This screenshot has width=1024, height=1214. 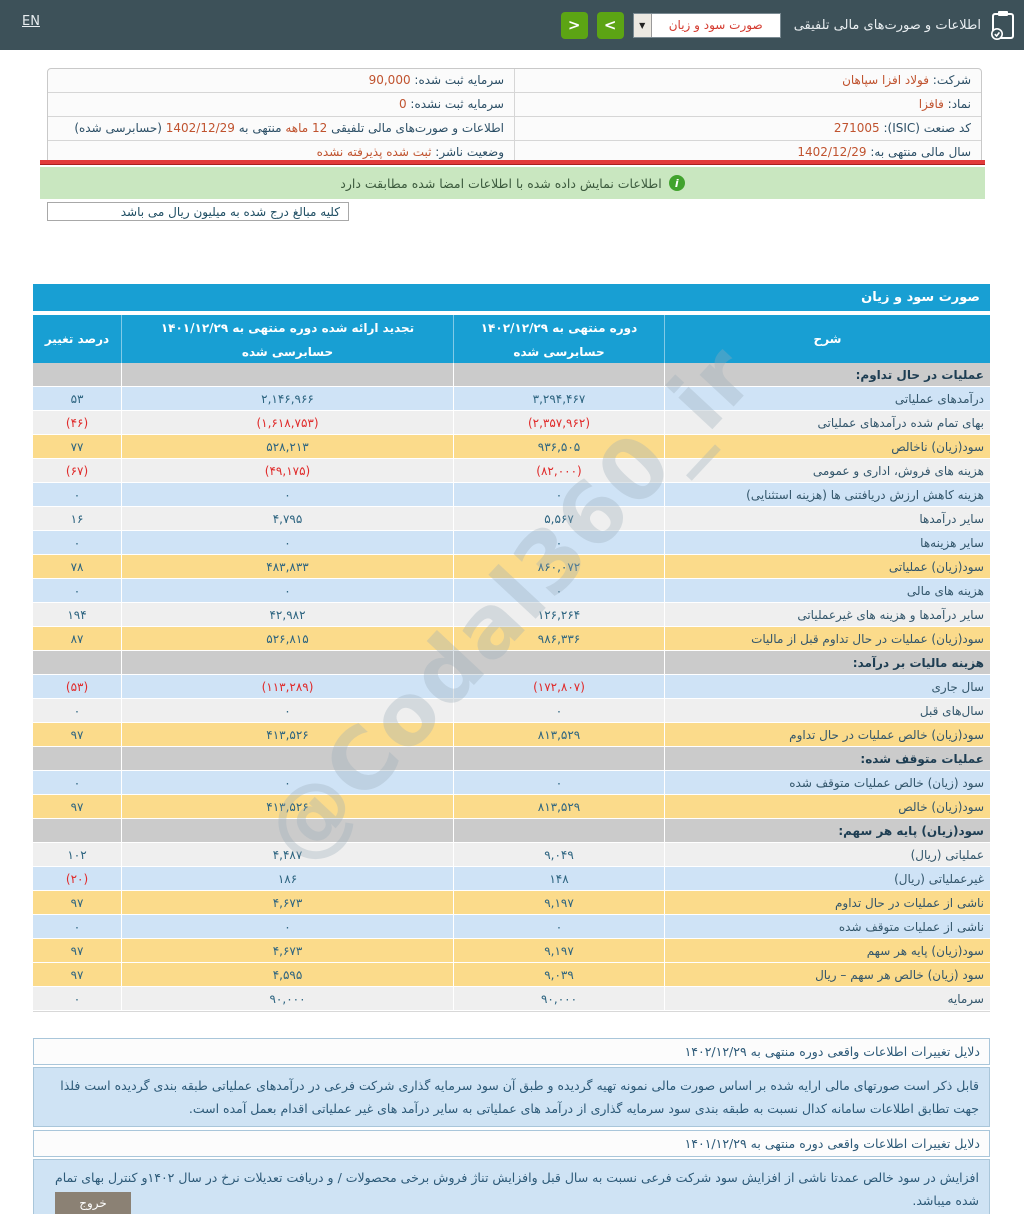 What do you see at coordinates (909, 902) in the screenshot?
I see `row-label: ناشی از عملیات در حال تداوم` at bounding box center [909, 902].